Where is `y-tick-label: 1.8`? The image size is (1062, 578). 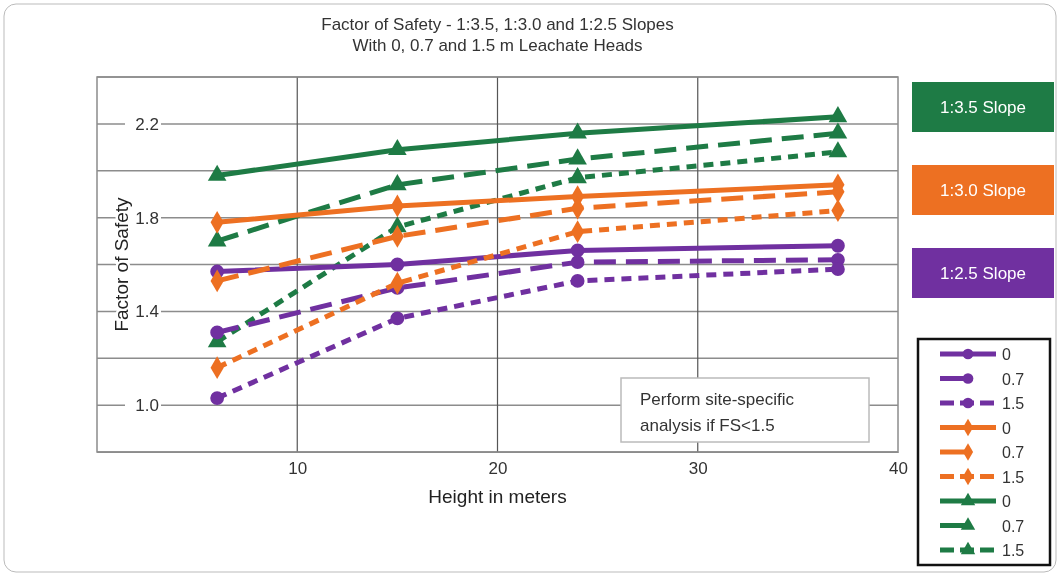
y-tick-label: 1.8 is located at coordinates (147, 218).